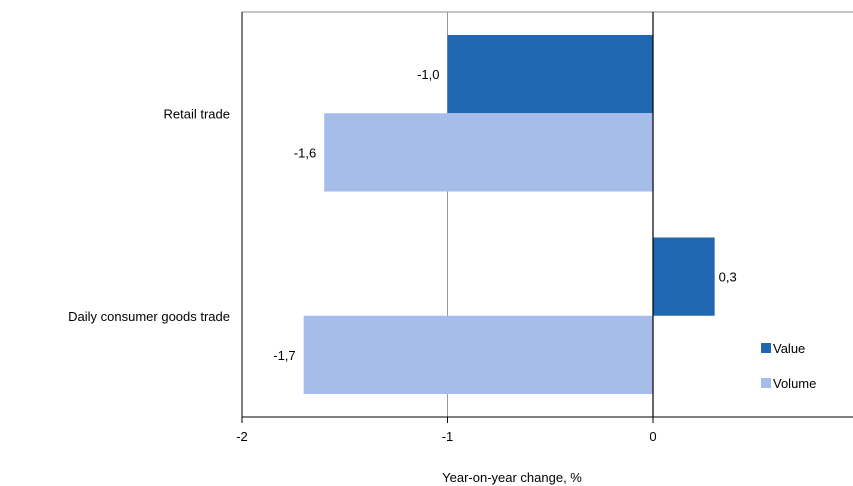  Describe the element at coordinates (766, 348) in the screenshot. I see `legend-swatch-value` at that location.